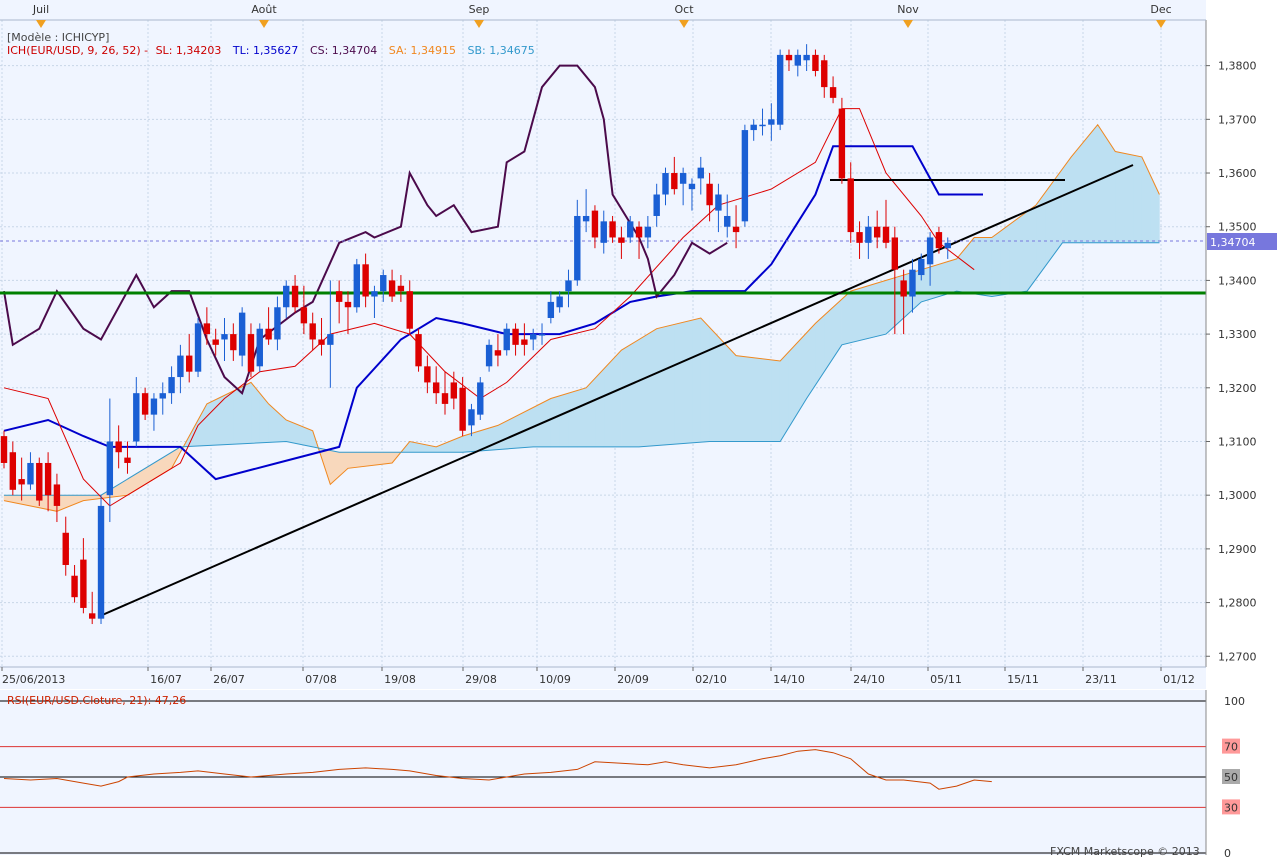 Image resolution: width=1279 pixels, height=860 pixels. What do you see at coordinates (1237, 66) in the screenshot?
I see `y-tick-label: 1,3800` at bounding box center [1237, 66].